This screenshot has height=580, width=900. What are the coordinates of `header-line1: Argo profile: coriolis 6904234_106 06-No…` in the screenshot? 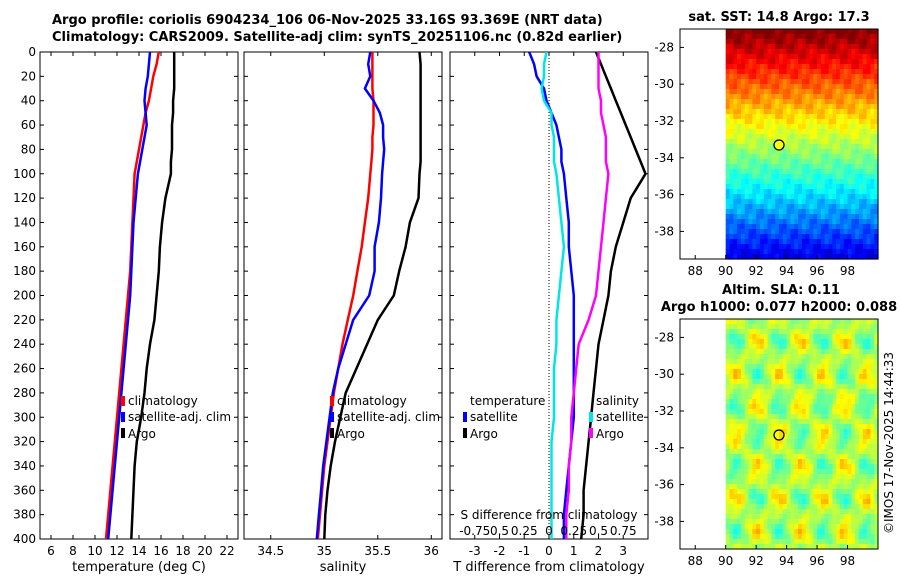 It's located at (327, 20).